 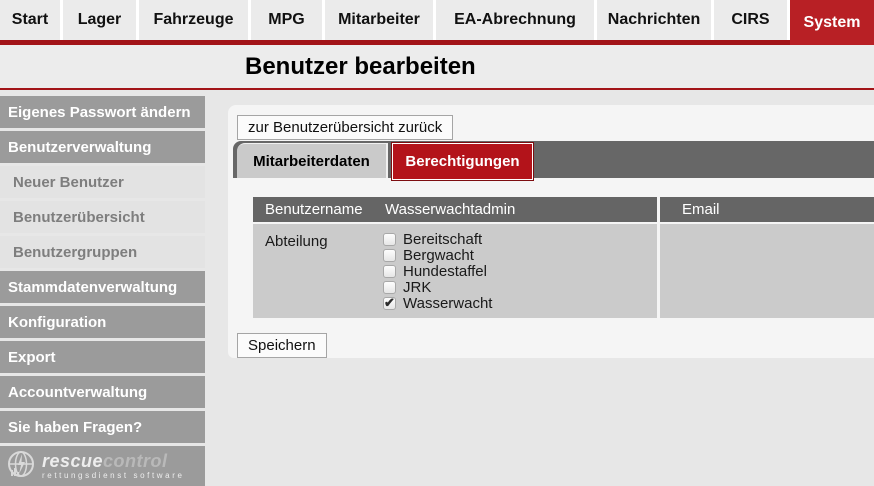 I want to click on app-logo: rescuecontrol rettungsdienst software, so click(x=102, y=466).